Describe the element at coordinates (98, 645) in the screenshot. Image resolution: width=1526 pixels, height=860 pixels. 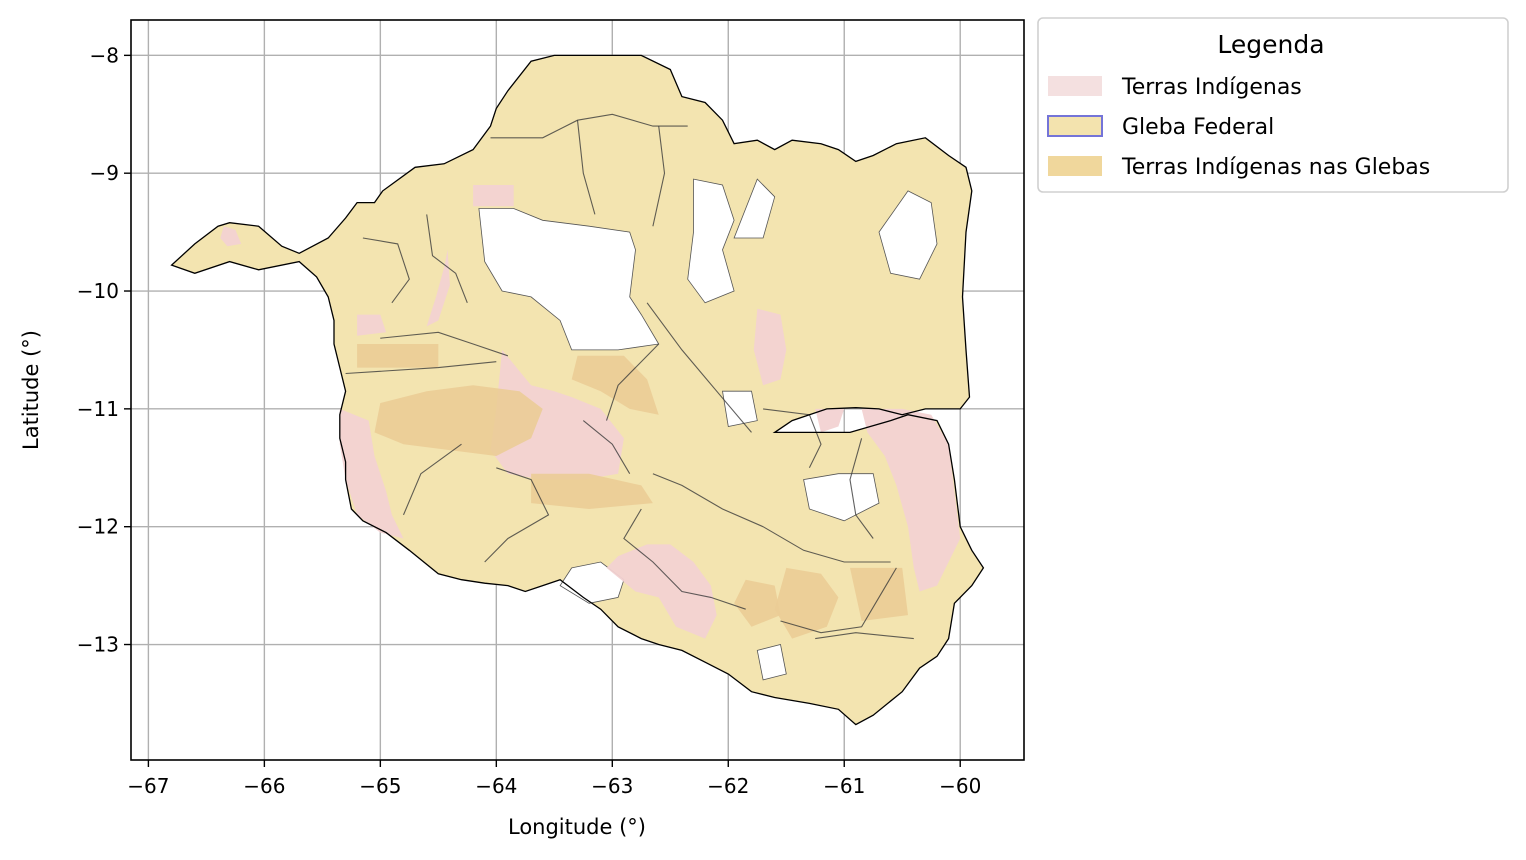
I see `y-tick-label-5: −13` at that location.